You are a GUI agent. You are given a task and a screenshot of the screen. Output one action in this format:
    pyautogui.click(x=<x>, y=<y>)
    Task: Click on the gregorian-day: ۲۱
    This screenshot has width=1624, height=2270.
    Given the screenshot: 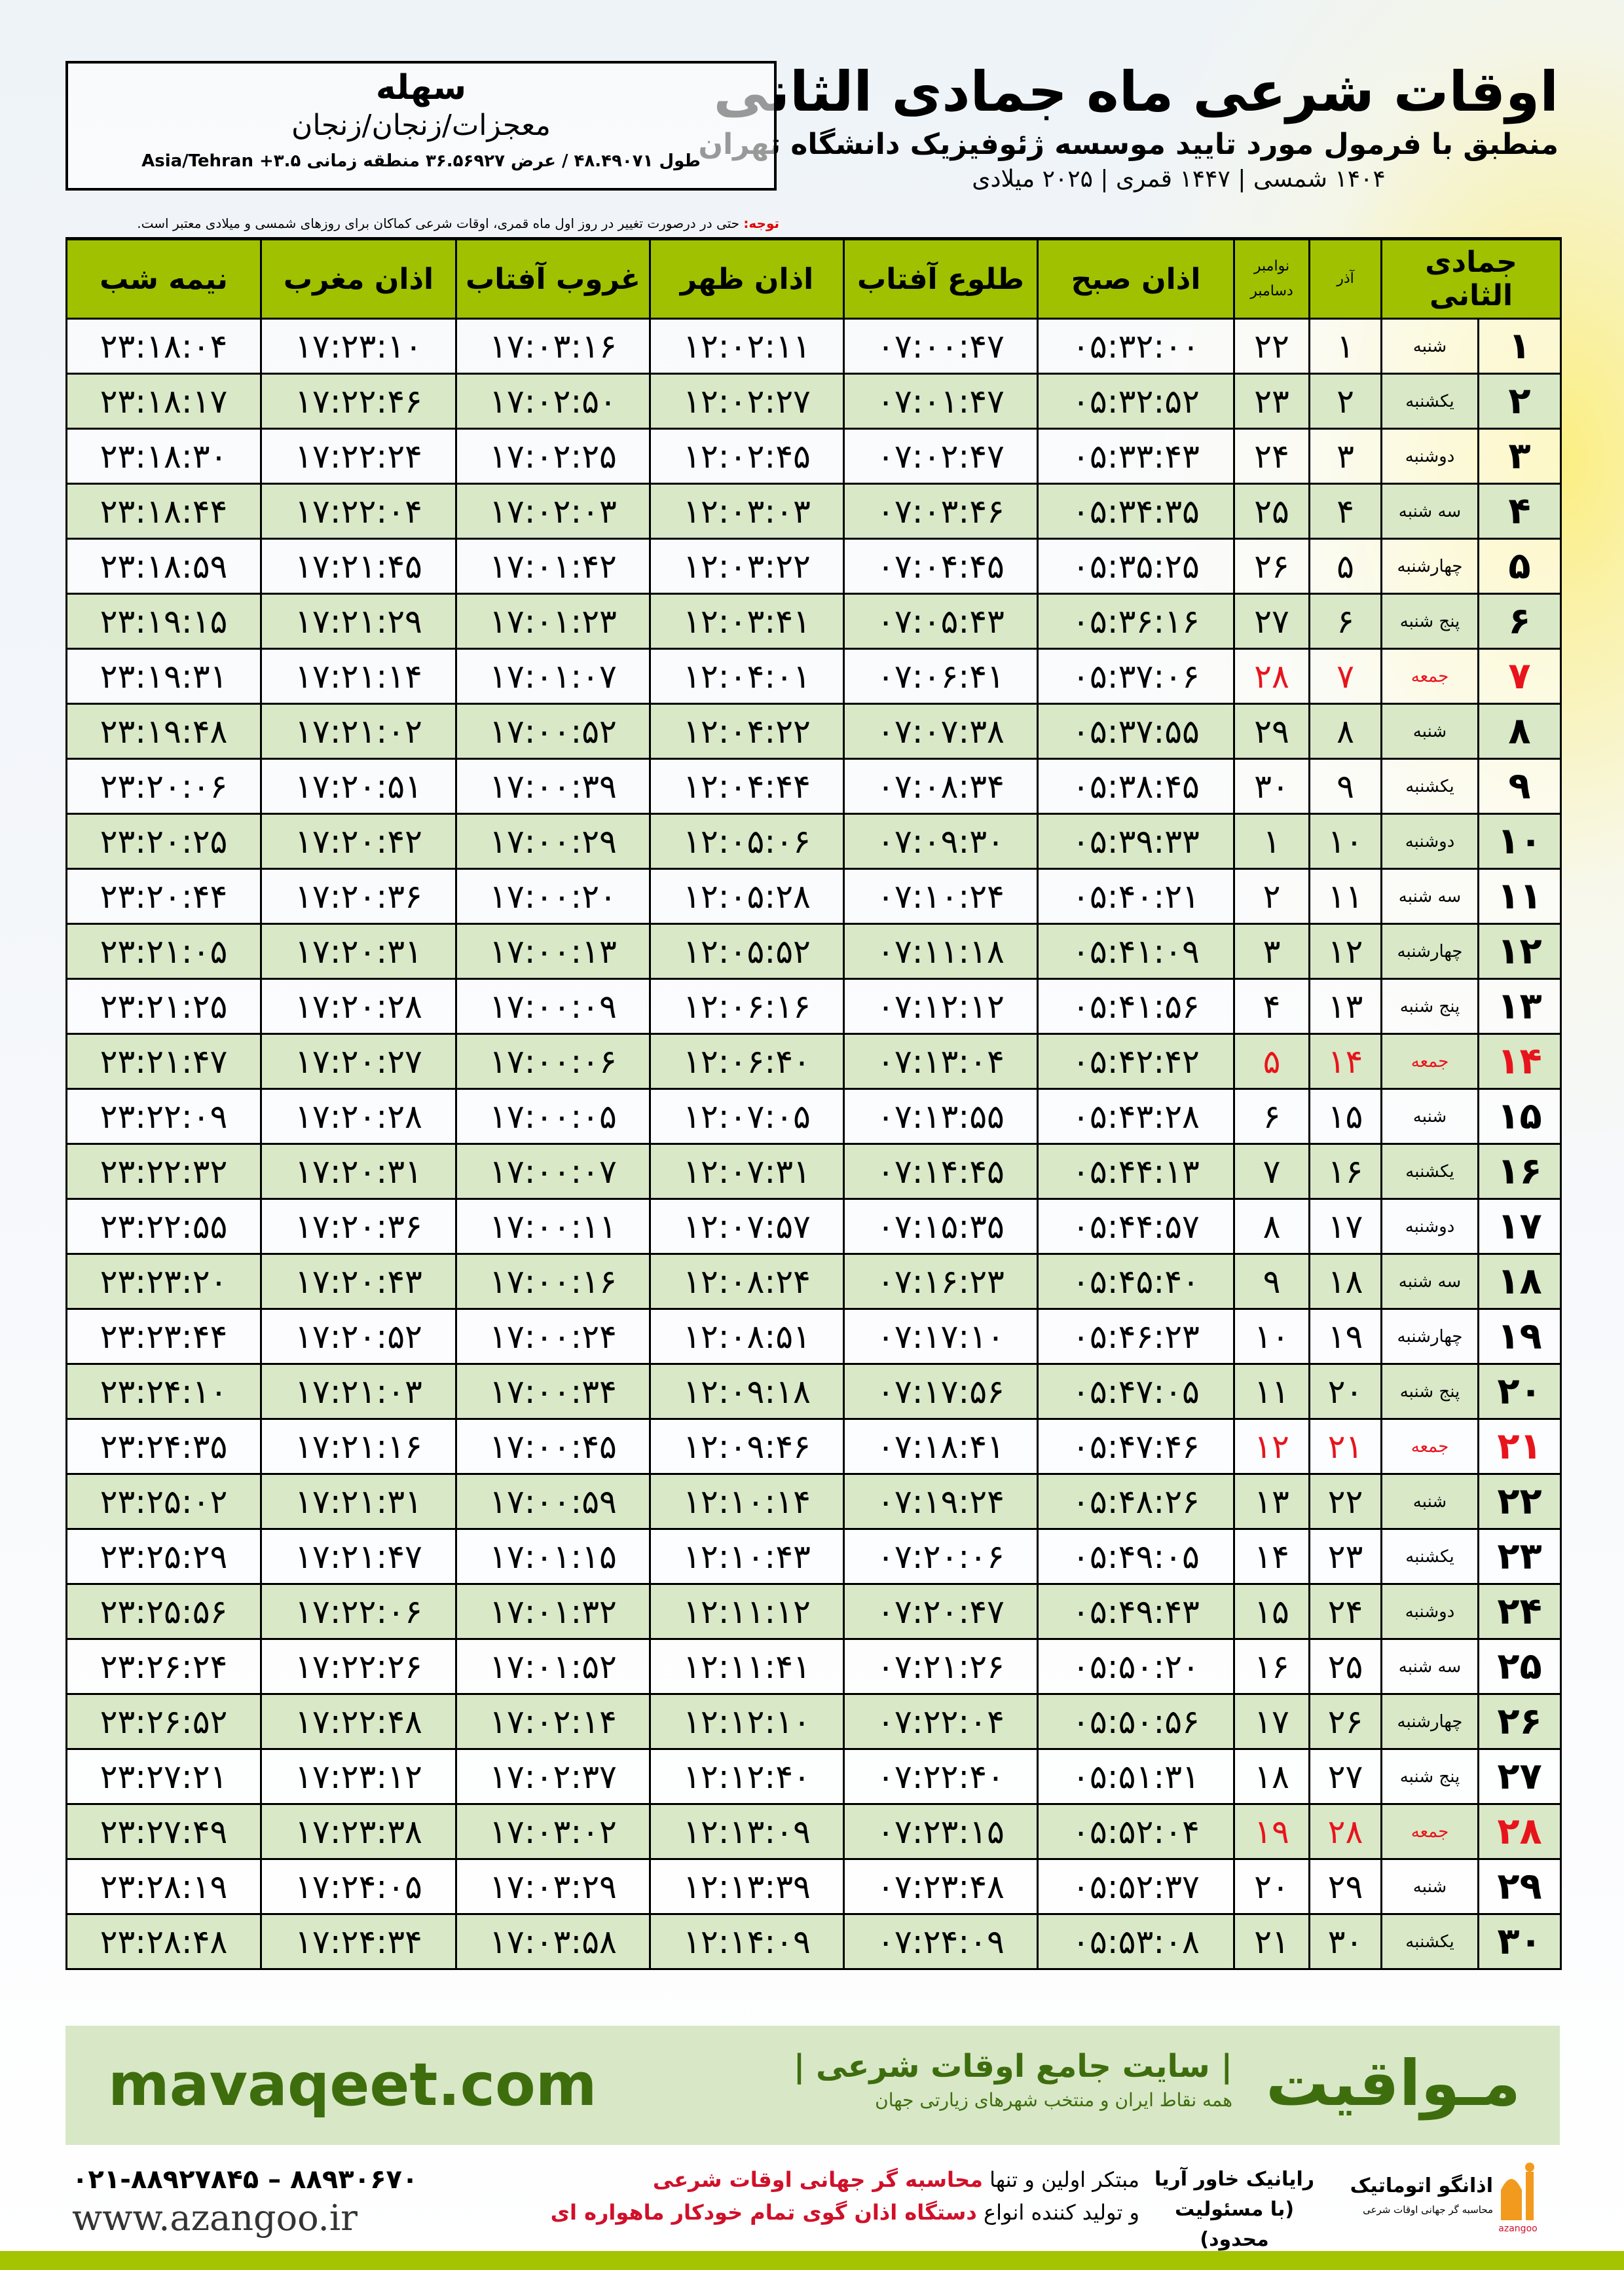 What is the action you would take?
    pyautogui.click(x=1271, y=1941)
    